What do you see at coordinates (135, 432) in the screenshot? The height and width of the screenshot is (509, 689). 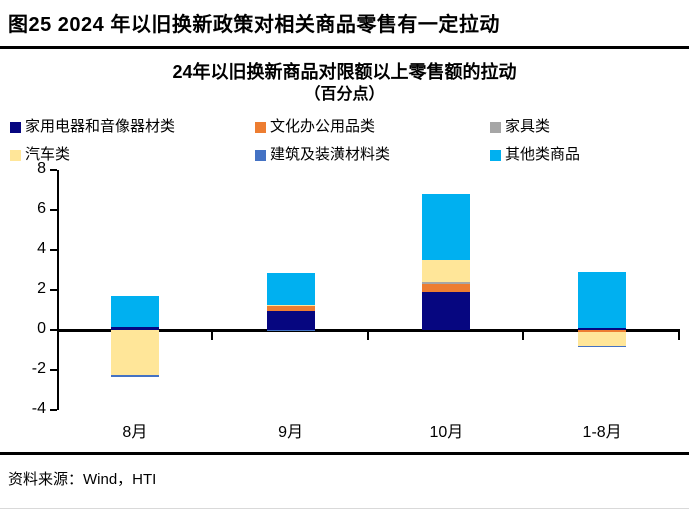 I see `x-axis-label-0: 8月` at bounding box center [135, 432].